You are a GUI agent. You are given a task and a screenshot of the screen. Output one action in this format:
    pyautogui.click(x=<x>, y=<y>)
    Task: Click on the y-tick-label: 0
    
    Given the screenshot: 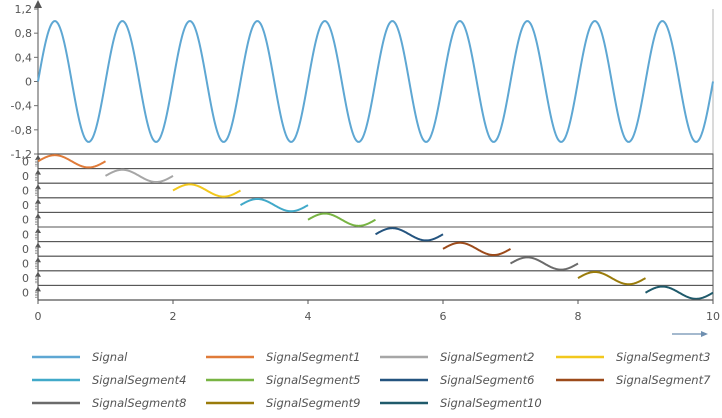 What is the action you would take?
    pyautogui.click(x=28, y=82)
    